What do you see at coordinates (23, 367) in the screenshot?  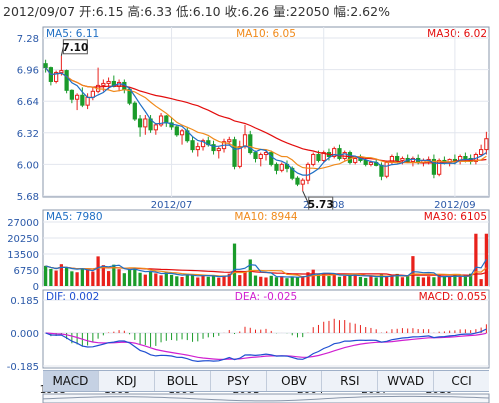 I see `macd-tick-label-2: -0.185` at bounding box center [23, 367].